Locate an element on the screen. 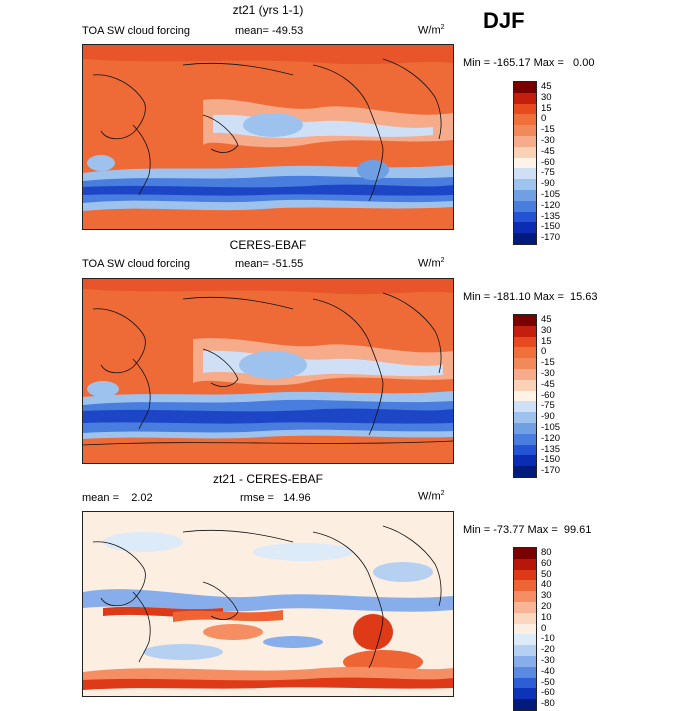  season-title: DJF is located at coordinates (504, 20).